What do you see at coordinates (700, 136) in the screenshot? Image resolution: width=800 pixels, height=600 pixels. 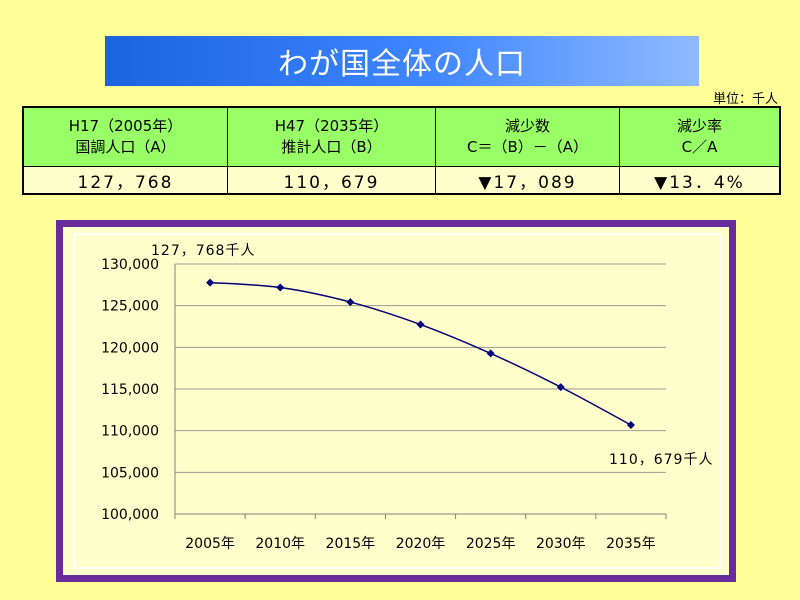 I see `header-cell-rate: 減少率 C／A` at bounding box center [700, 136].